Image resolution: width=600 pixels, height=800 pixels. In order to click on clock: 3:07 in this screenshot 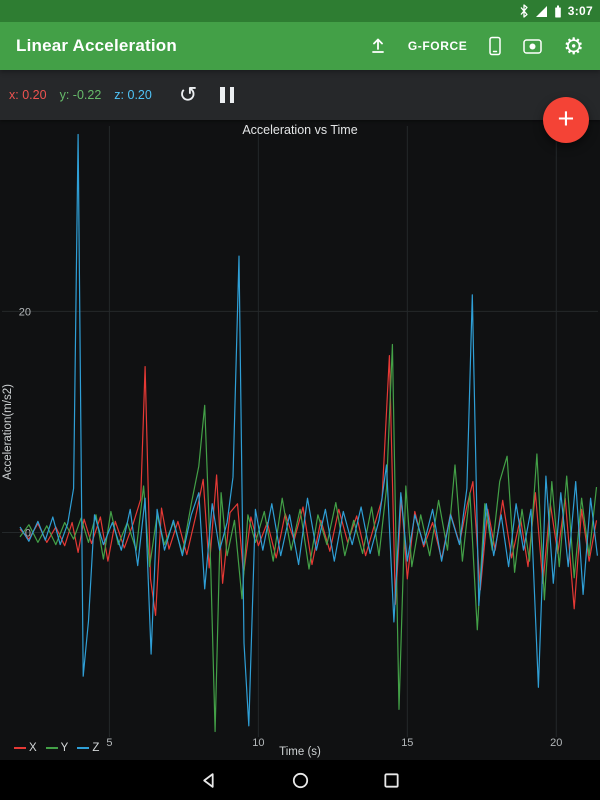, I will do `click(580, 11)`.